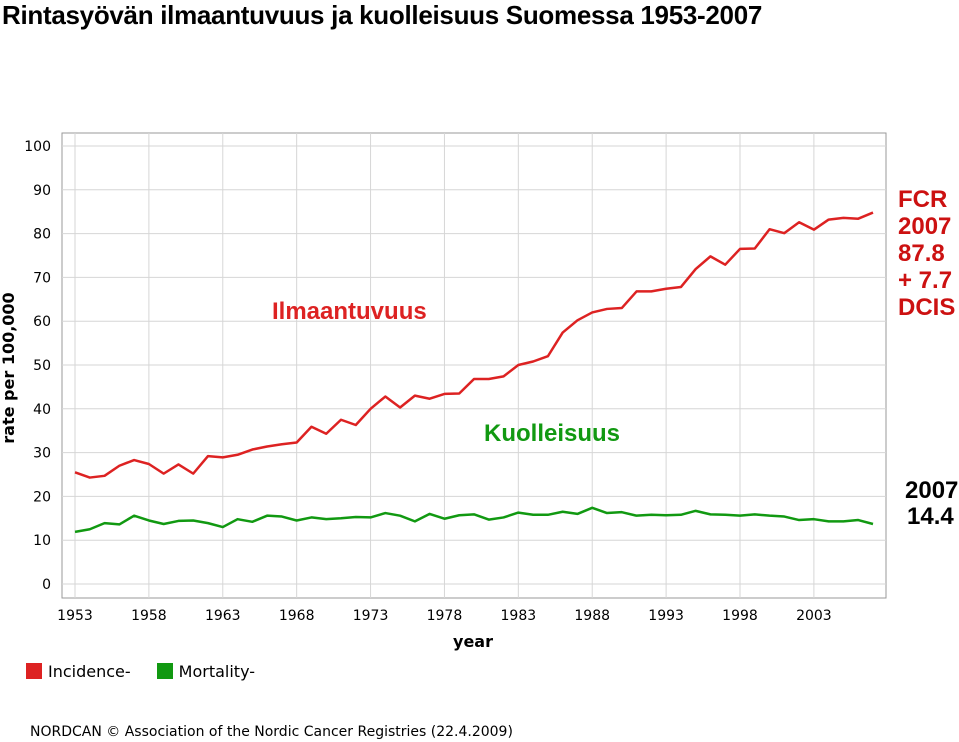 The image size is (959, 742). Describe the element at coordinates (42, 235) in the screenshot. I see `y-tick-label: 80` at that location.